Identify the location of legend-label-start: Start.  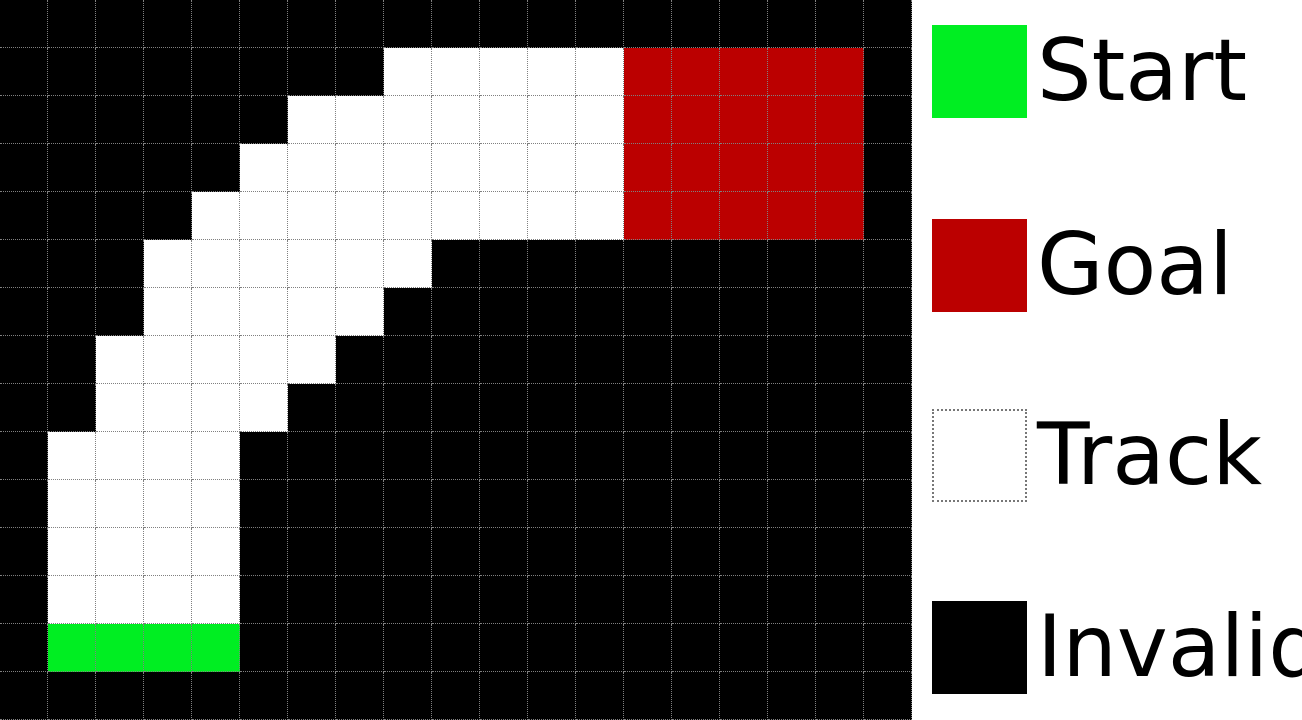
(1142, 70).